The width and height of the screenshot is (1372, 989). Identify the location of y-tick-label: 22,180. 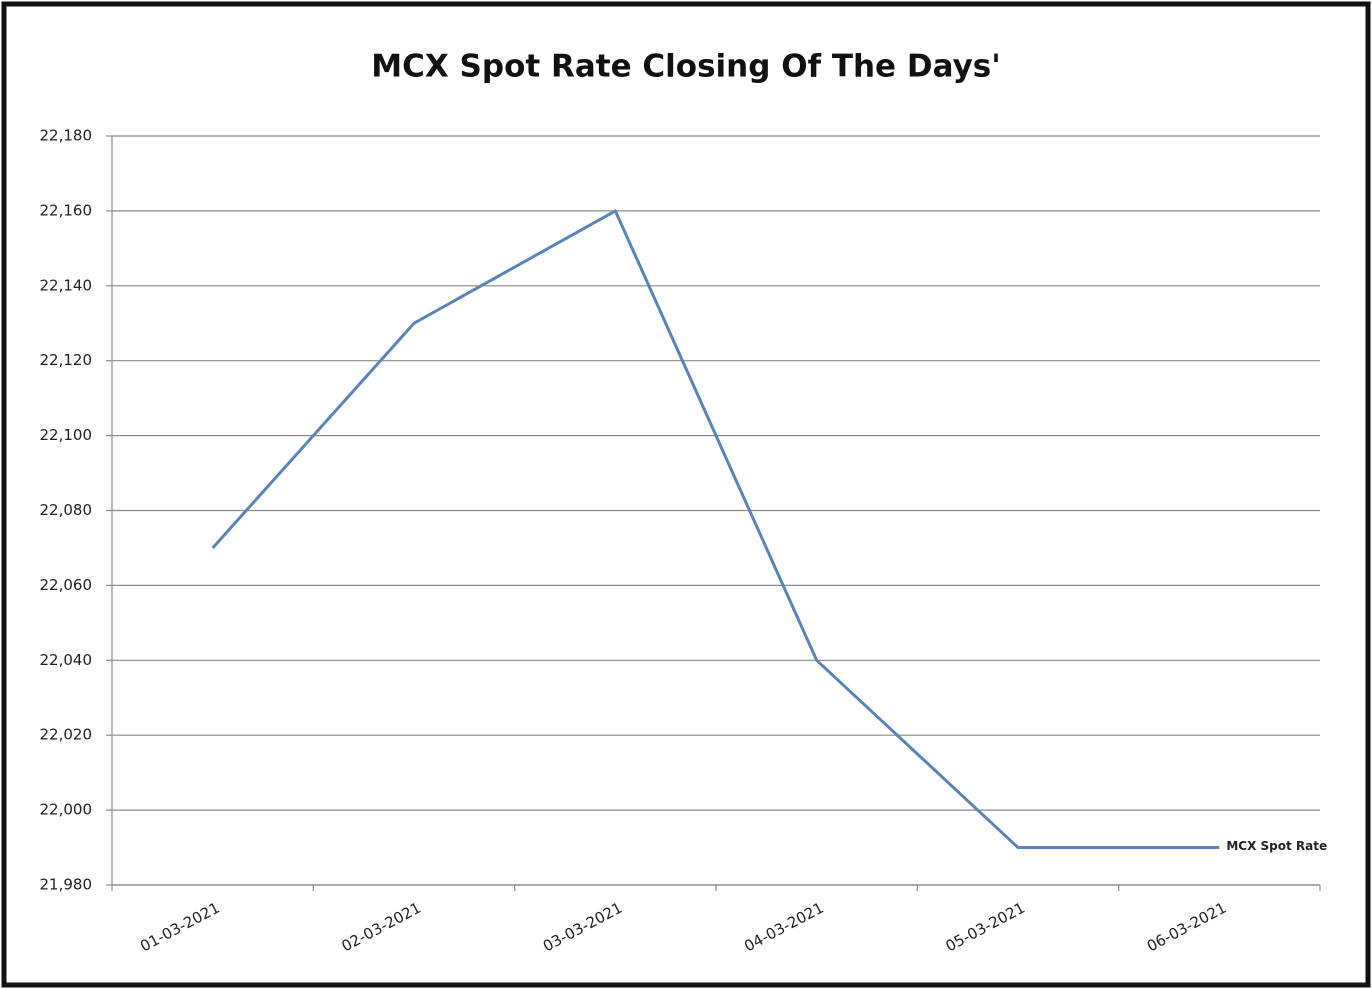
(66, 136).